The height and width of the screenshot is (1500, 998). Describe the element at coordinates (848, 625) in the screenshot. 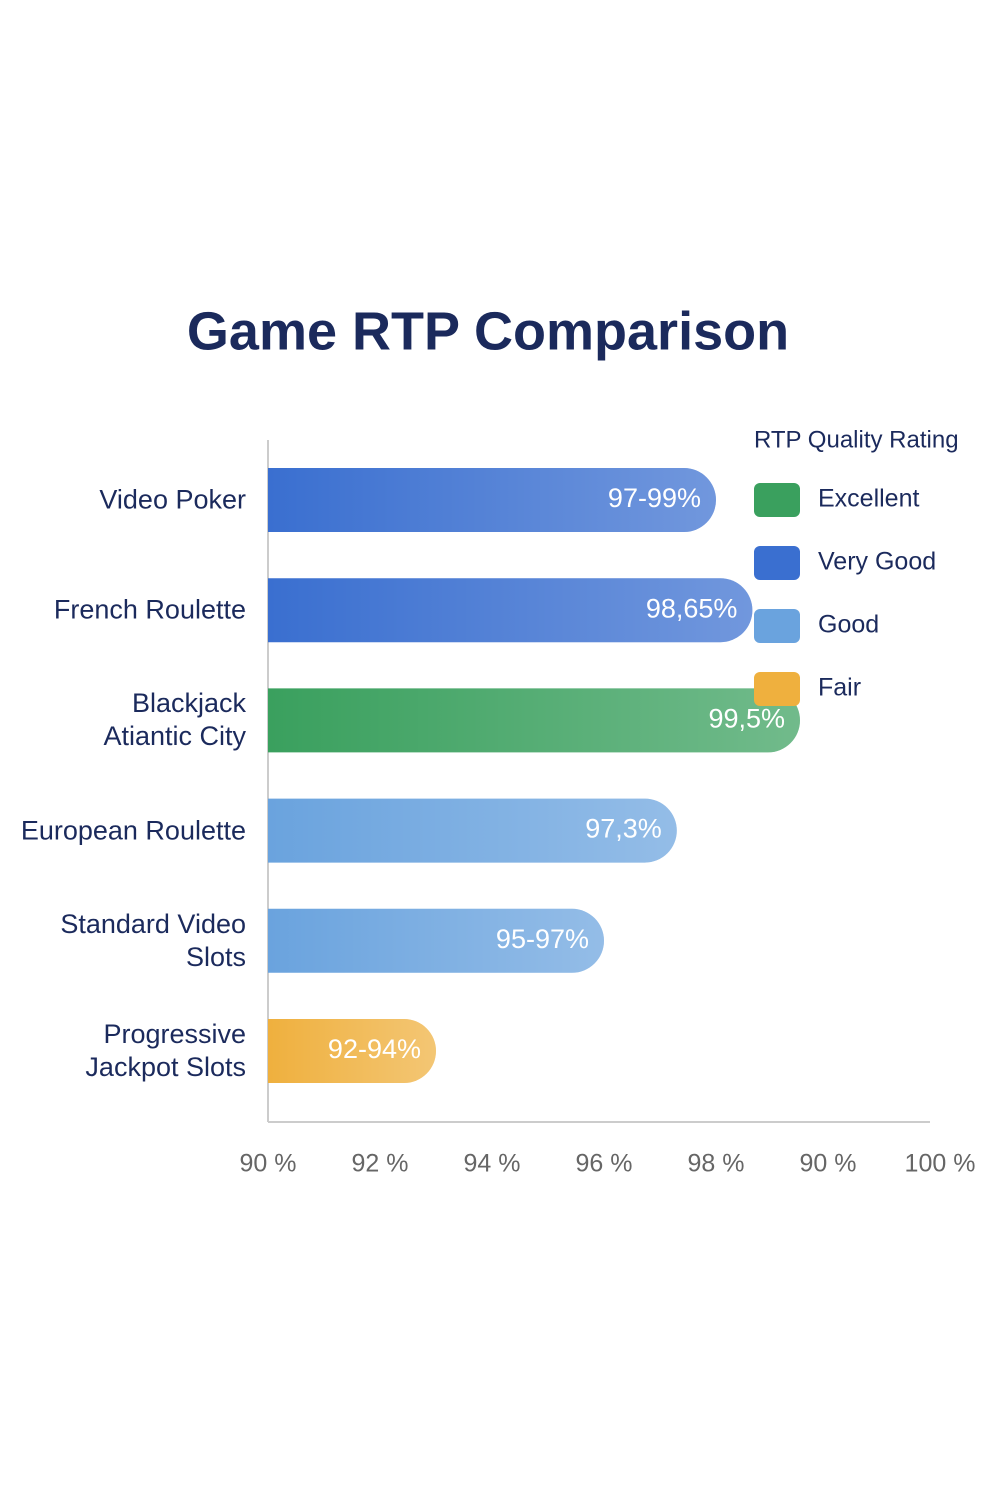

I see `legend-label: Good` at that location.